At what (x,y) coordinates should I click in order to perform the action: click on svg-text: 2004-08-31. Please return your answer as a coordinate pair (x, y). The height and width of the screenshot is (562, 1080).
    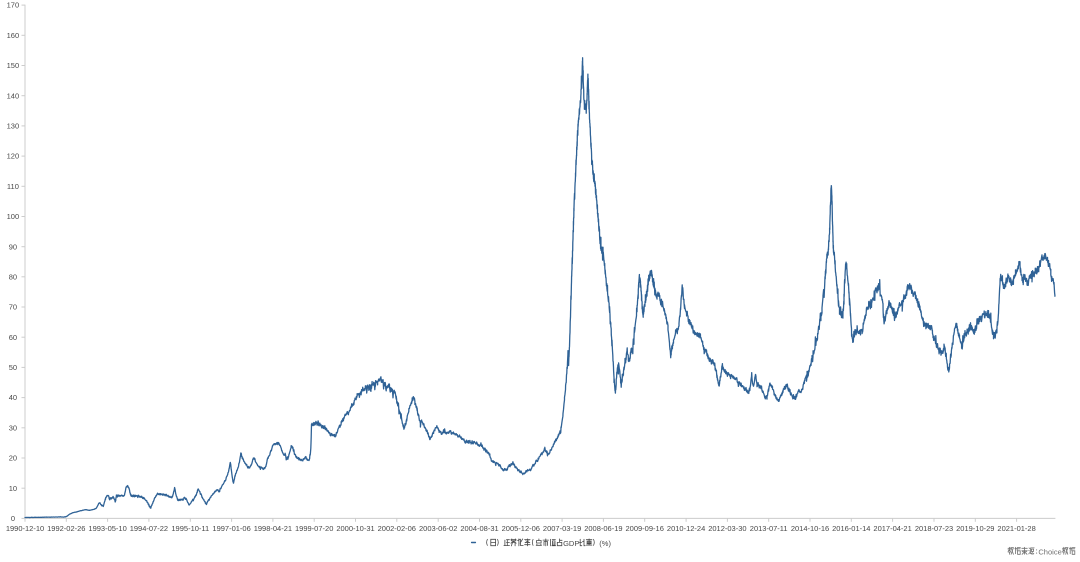
    Looking at the image, I should click on (479, 528).